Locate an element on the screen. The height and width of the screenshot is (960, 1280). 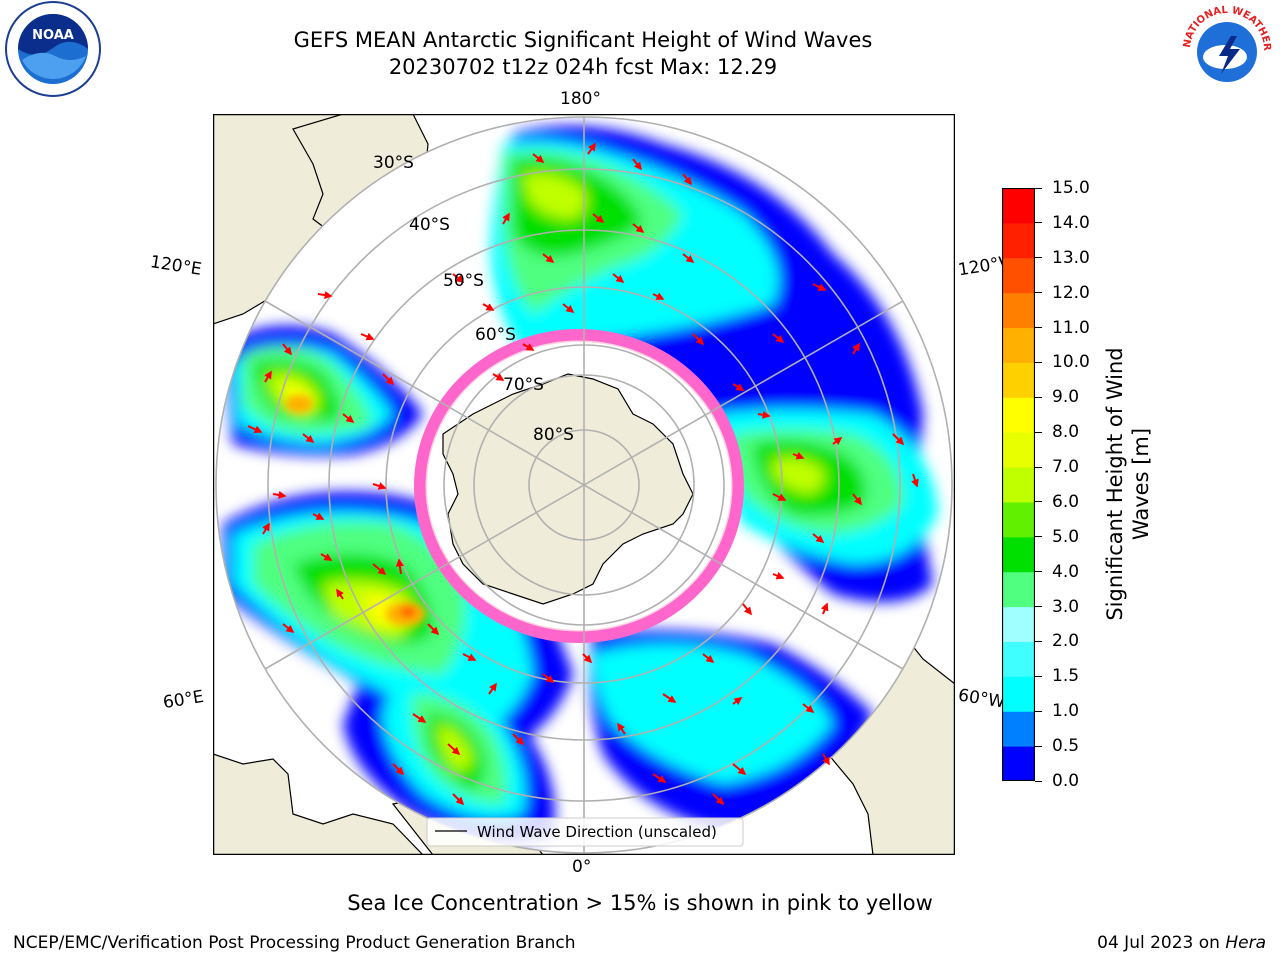
map-subtitle: 20230702 t12z 024h fcst Max: 12.29 is located at coordinates (583, 67).